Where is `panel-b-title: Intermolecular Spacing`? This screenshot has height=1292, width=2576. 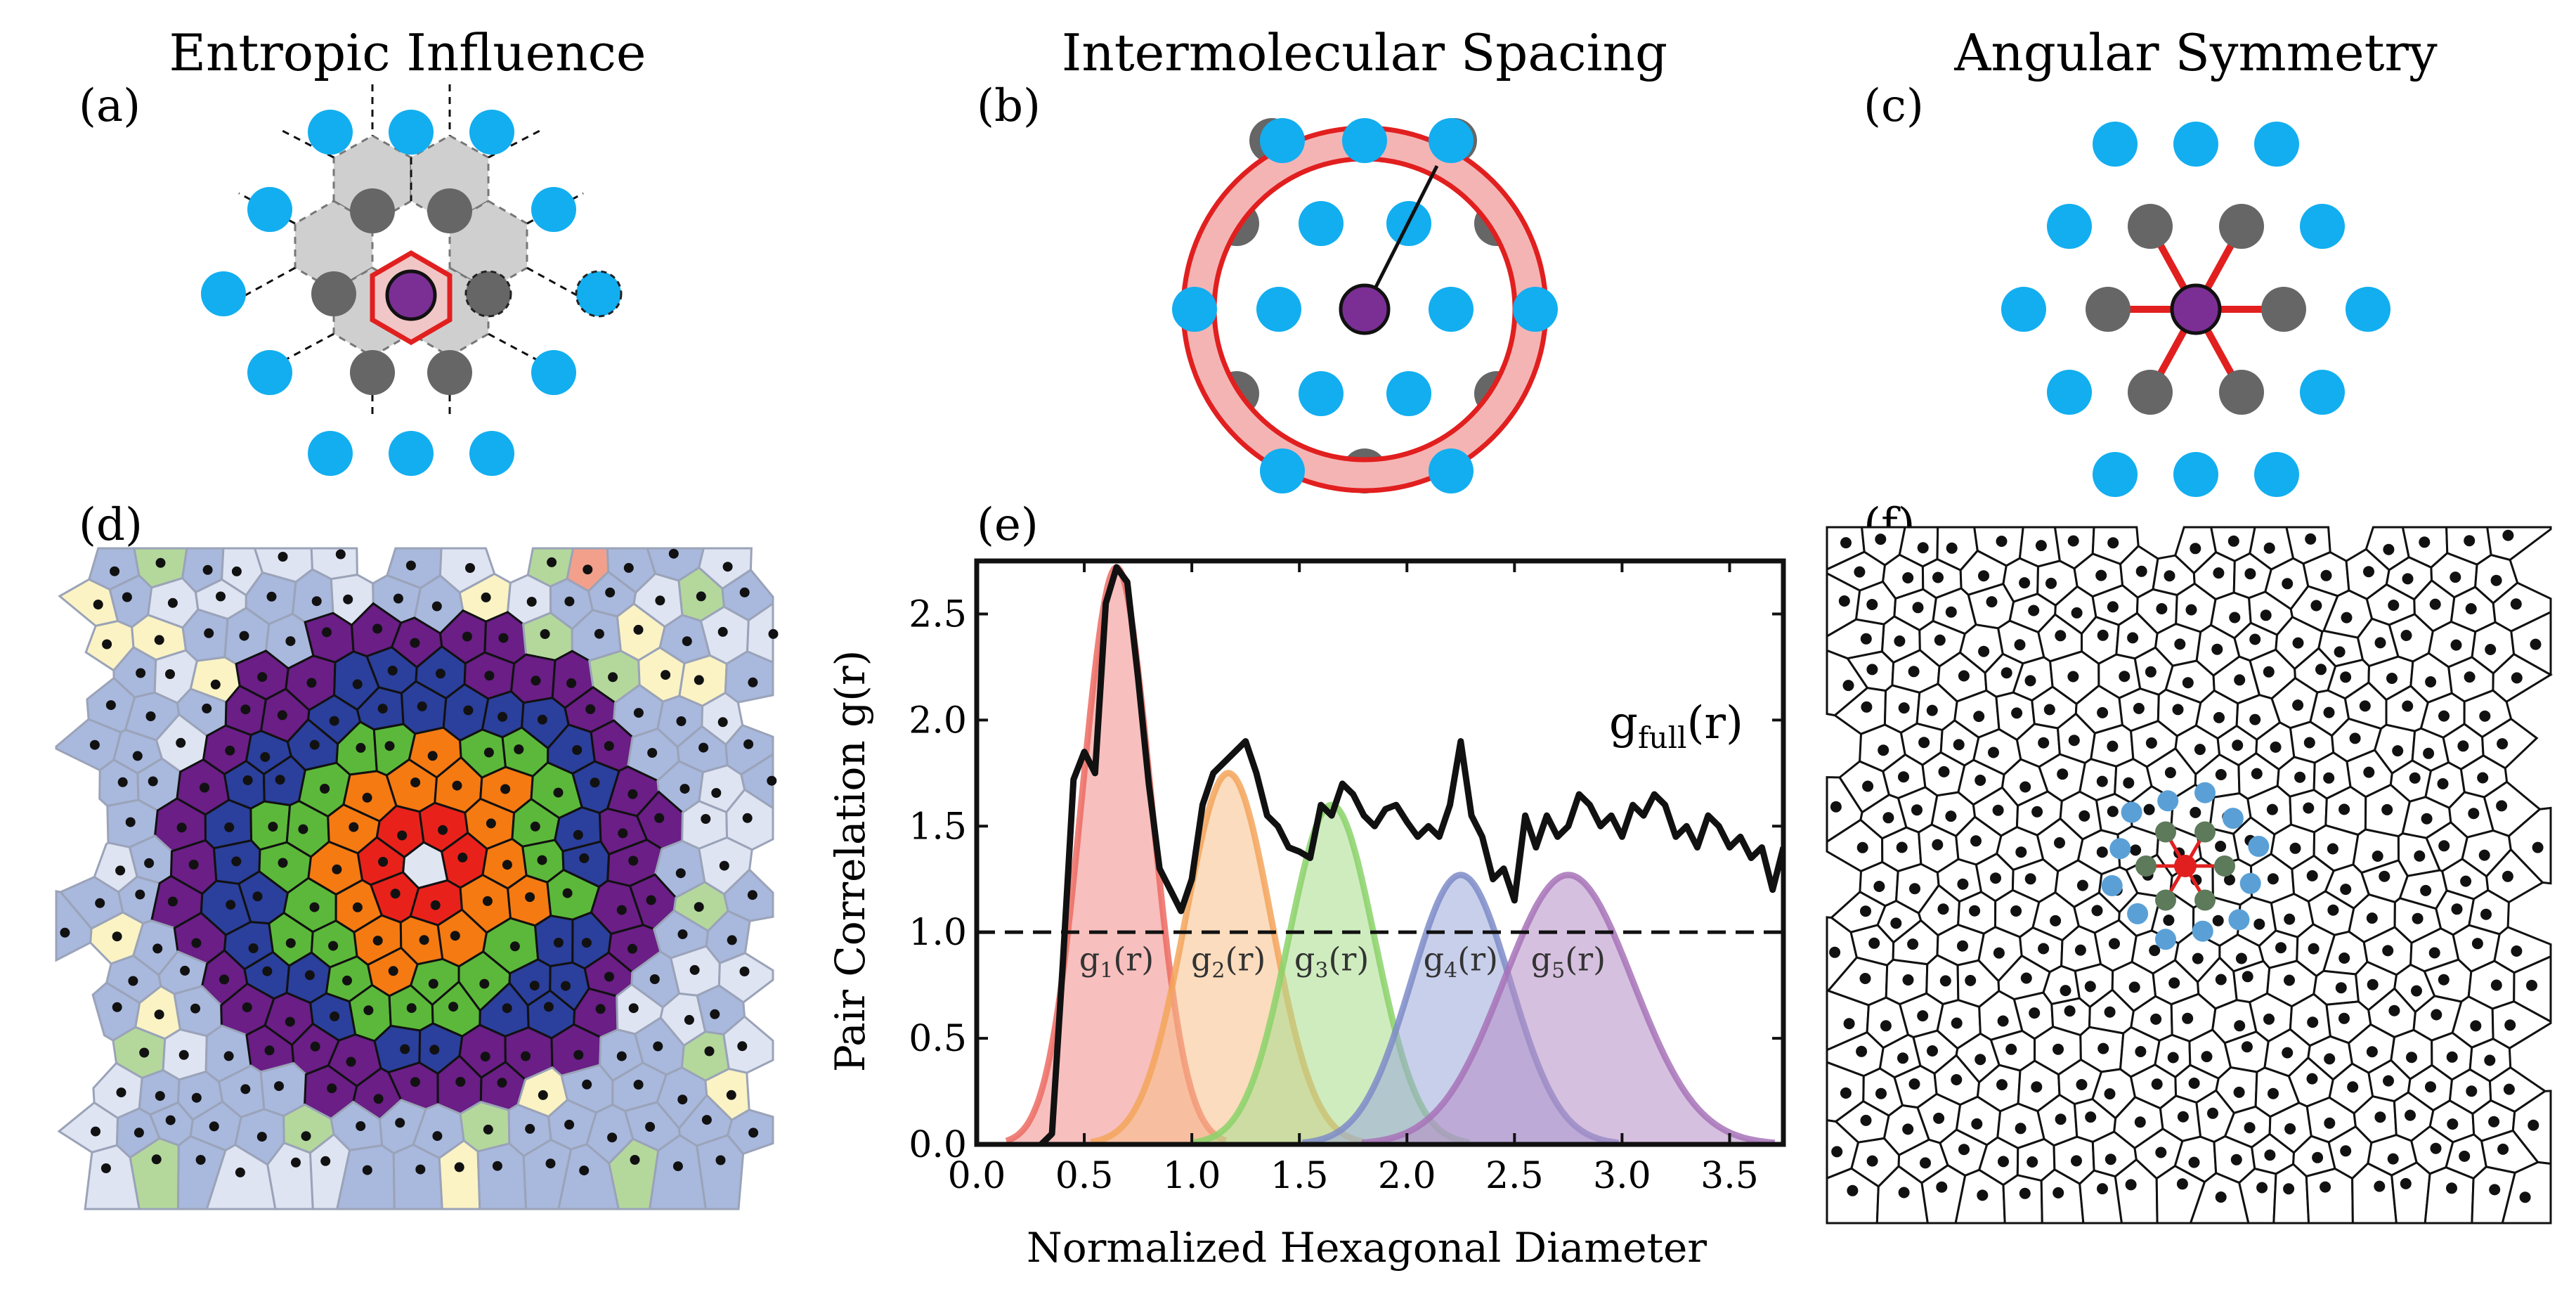 panel-b-title: Intermolecular Spacing is located at coordinates (1364, 52).